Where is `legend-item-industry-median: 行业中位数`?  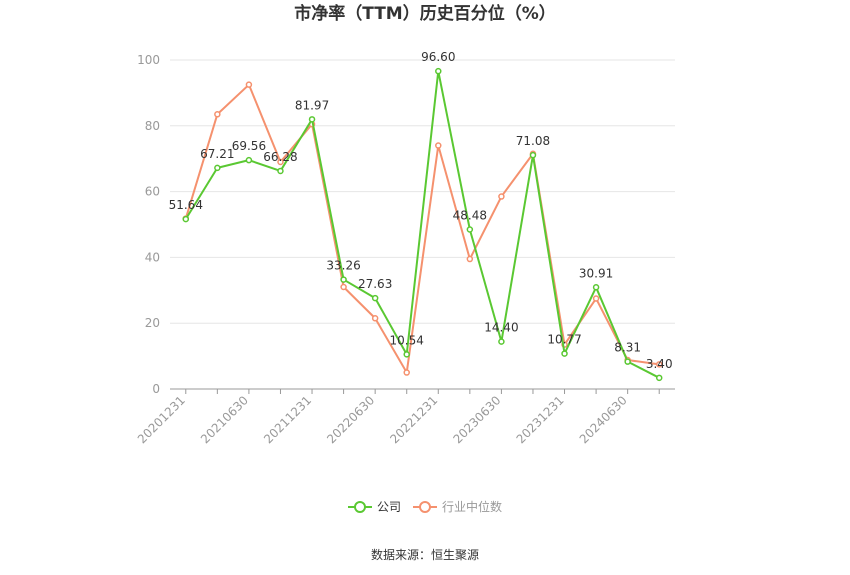
legend-item-industry-median: 行业中位数 is located at coordinates (457, 506).